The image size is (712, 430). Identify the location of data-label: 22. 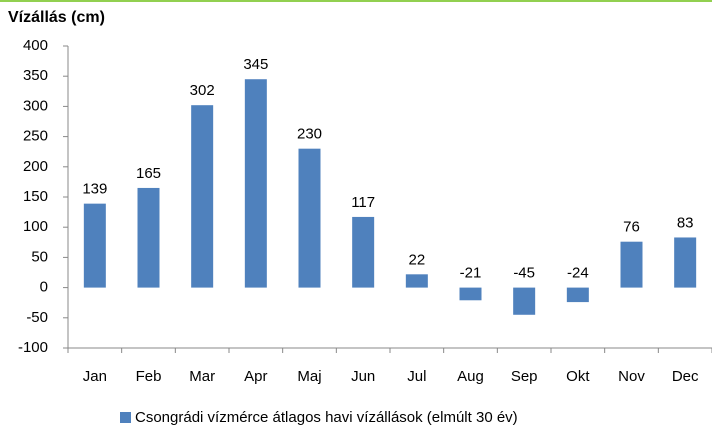
(416, 259).